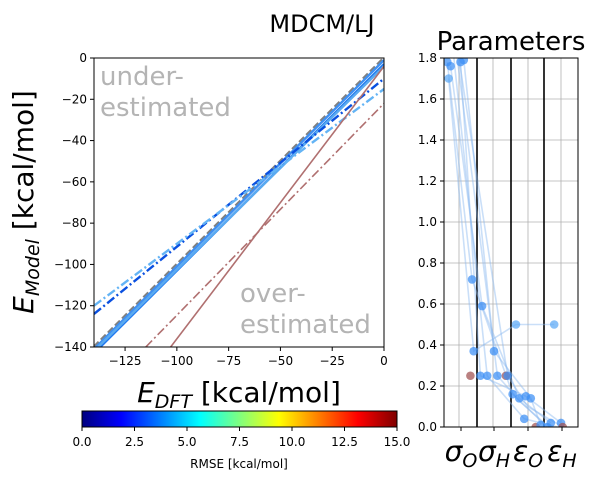  I want to click on x-tick-label-5: 0, so click(384, 361).